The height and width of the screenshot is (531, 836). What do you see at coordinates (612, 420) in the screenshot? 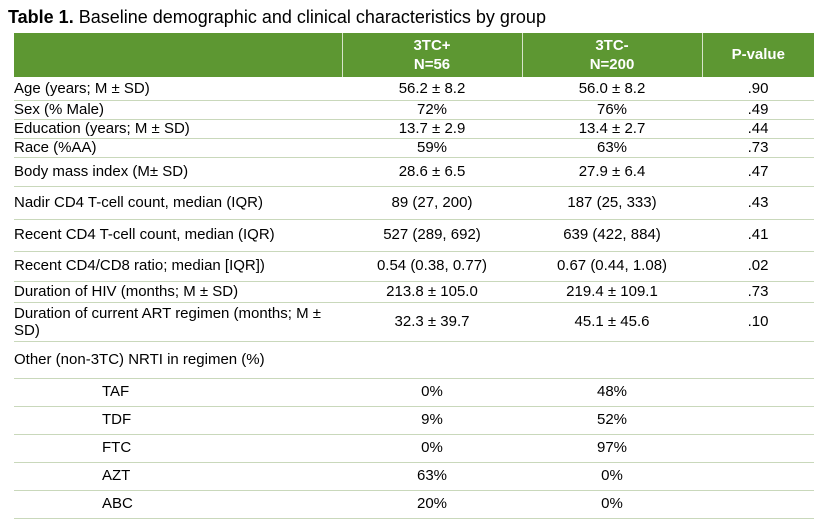
I see `value-3tc-minus: 52%` at bounding box center [612, 420].